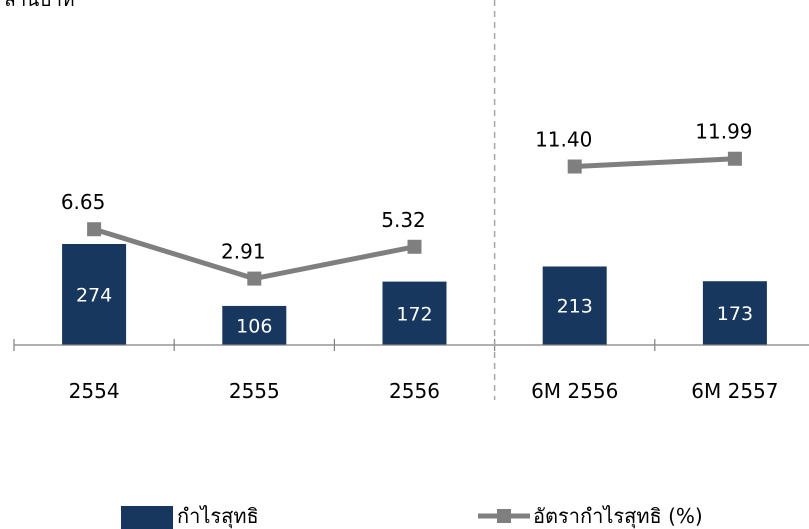 The image size is (809, 529). I want to click on bar-value-label: 106, so click(254, 326).